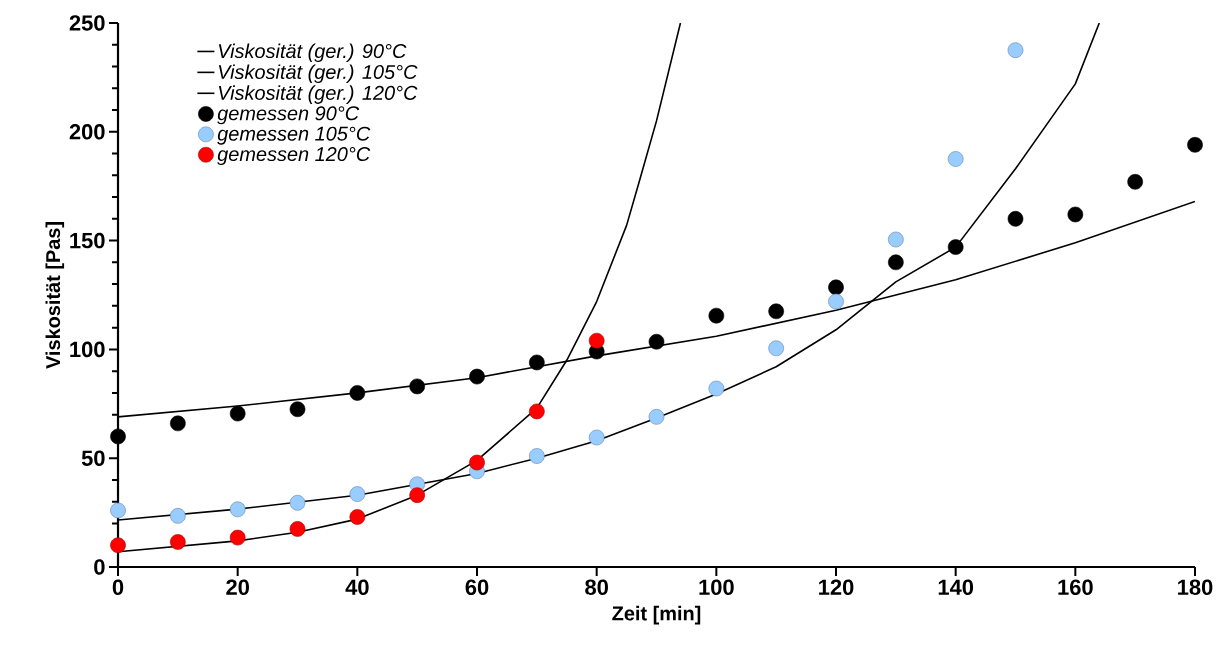 The width and height of the screenshot is (1228, 659). Describe the element at coordinates (87, 23) in the screenshot. I see `y-tick-label: 250` at that location.